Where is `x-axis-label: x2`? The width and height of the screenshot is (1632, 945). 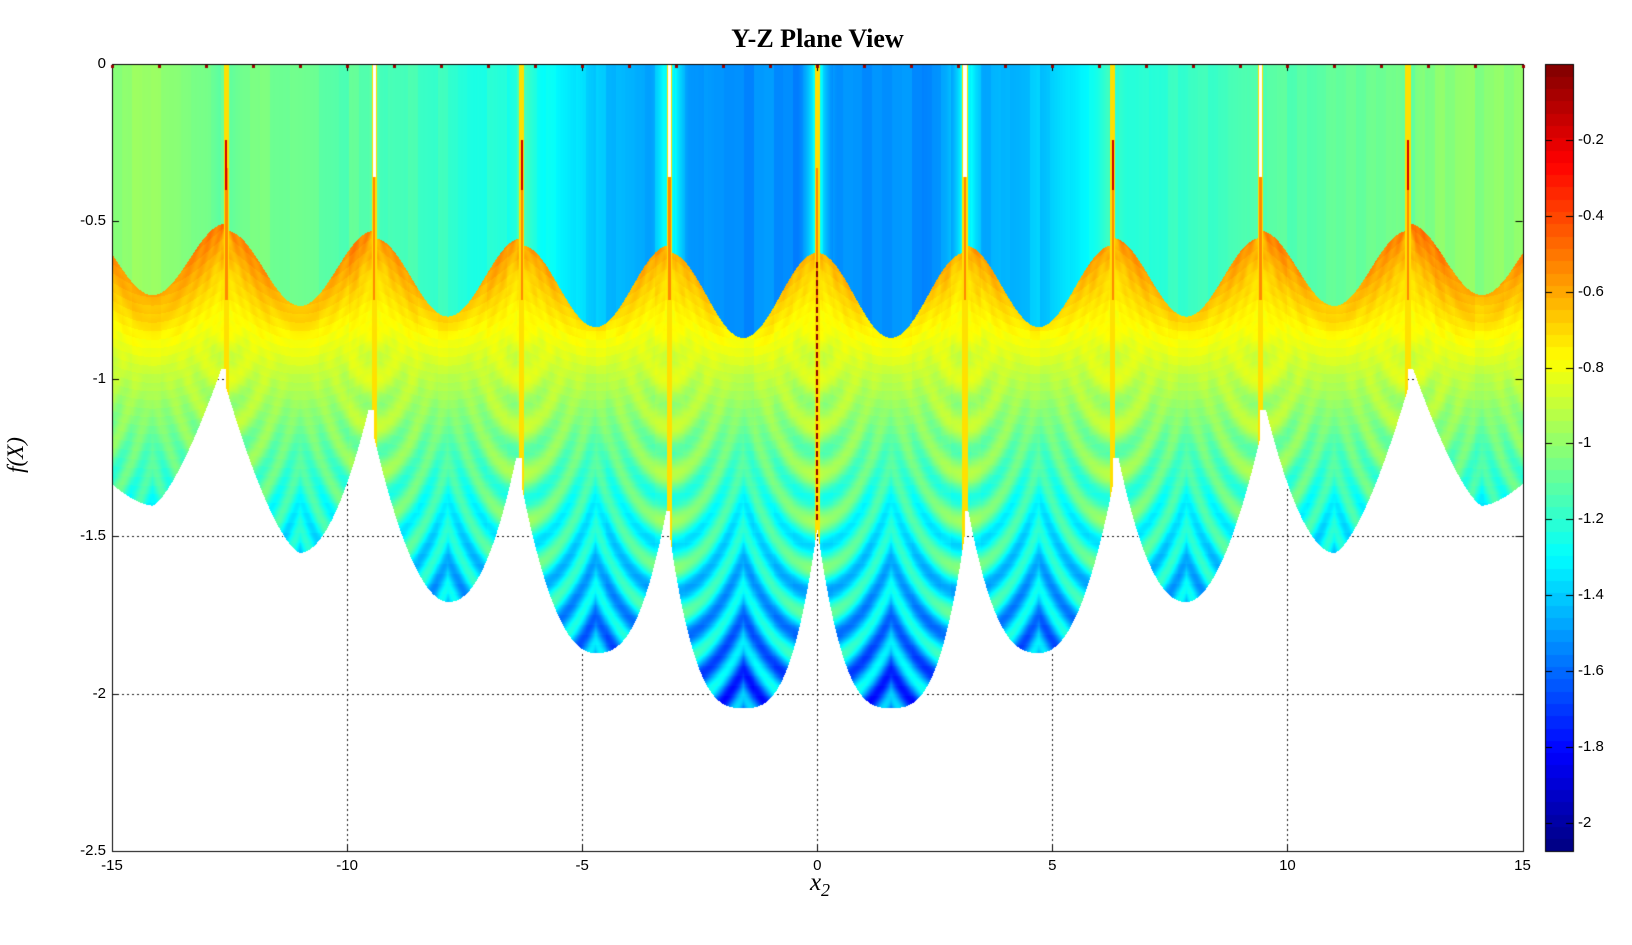
x-axis-label: x2 is located at coordinates (820, 885).